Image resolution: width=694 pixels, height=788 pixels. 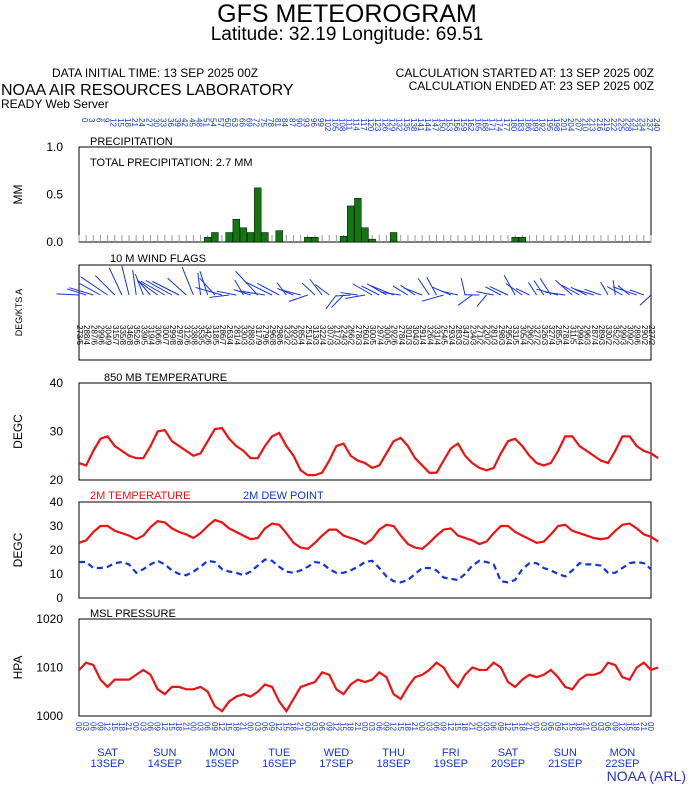 What do you see at coordinates (391, 125) in the screenshot?
I see `top-hour-label: 129` at bounding box center [391, 125].